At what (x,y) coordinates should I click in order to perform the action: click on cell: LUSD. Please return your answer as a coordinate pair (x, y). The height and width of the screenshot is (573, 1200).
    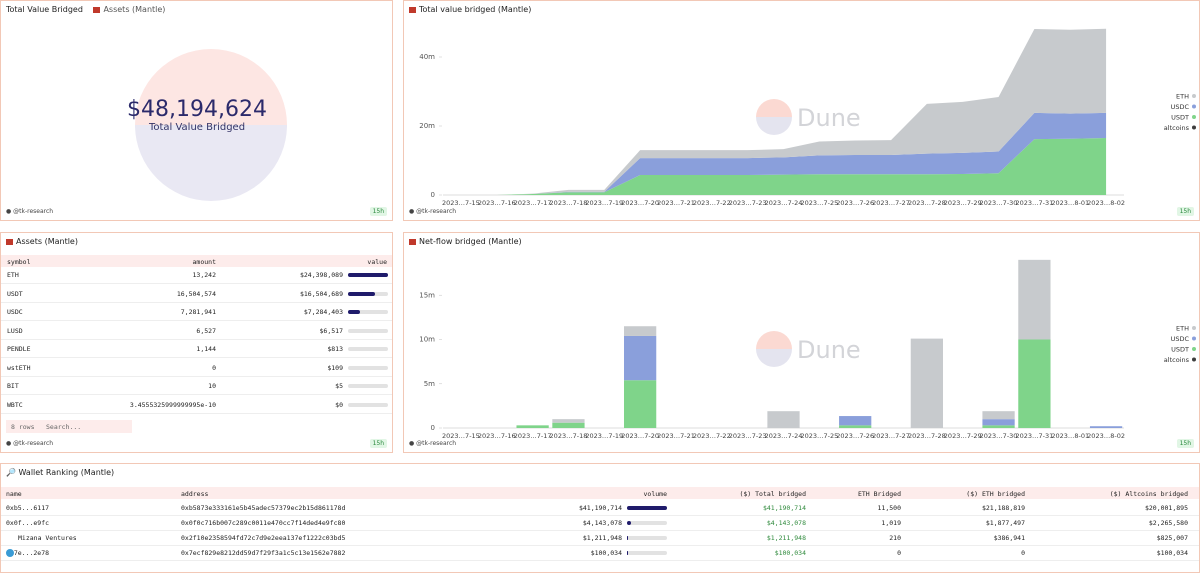
    Looking at the image, I should click on (15, 331).